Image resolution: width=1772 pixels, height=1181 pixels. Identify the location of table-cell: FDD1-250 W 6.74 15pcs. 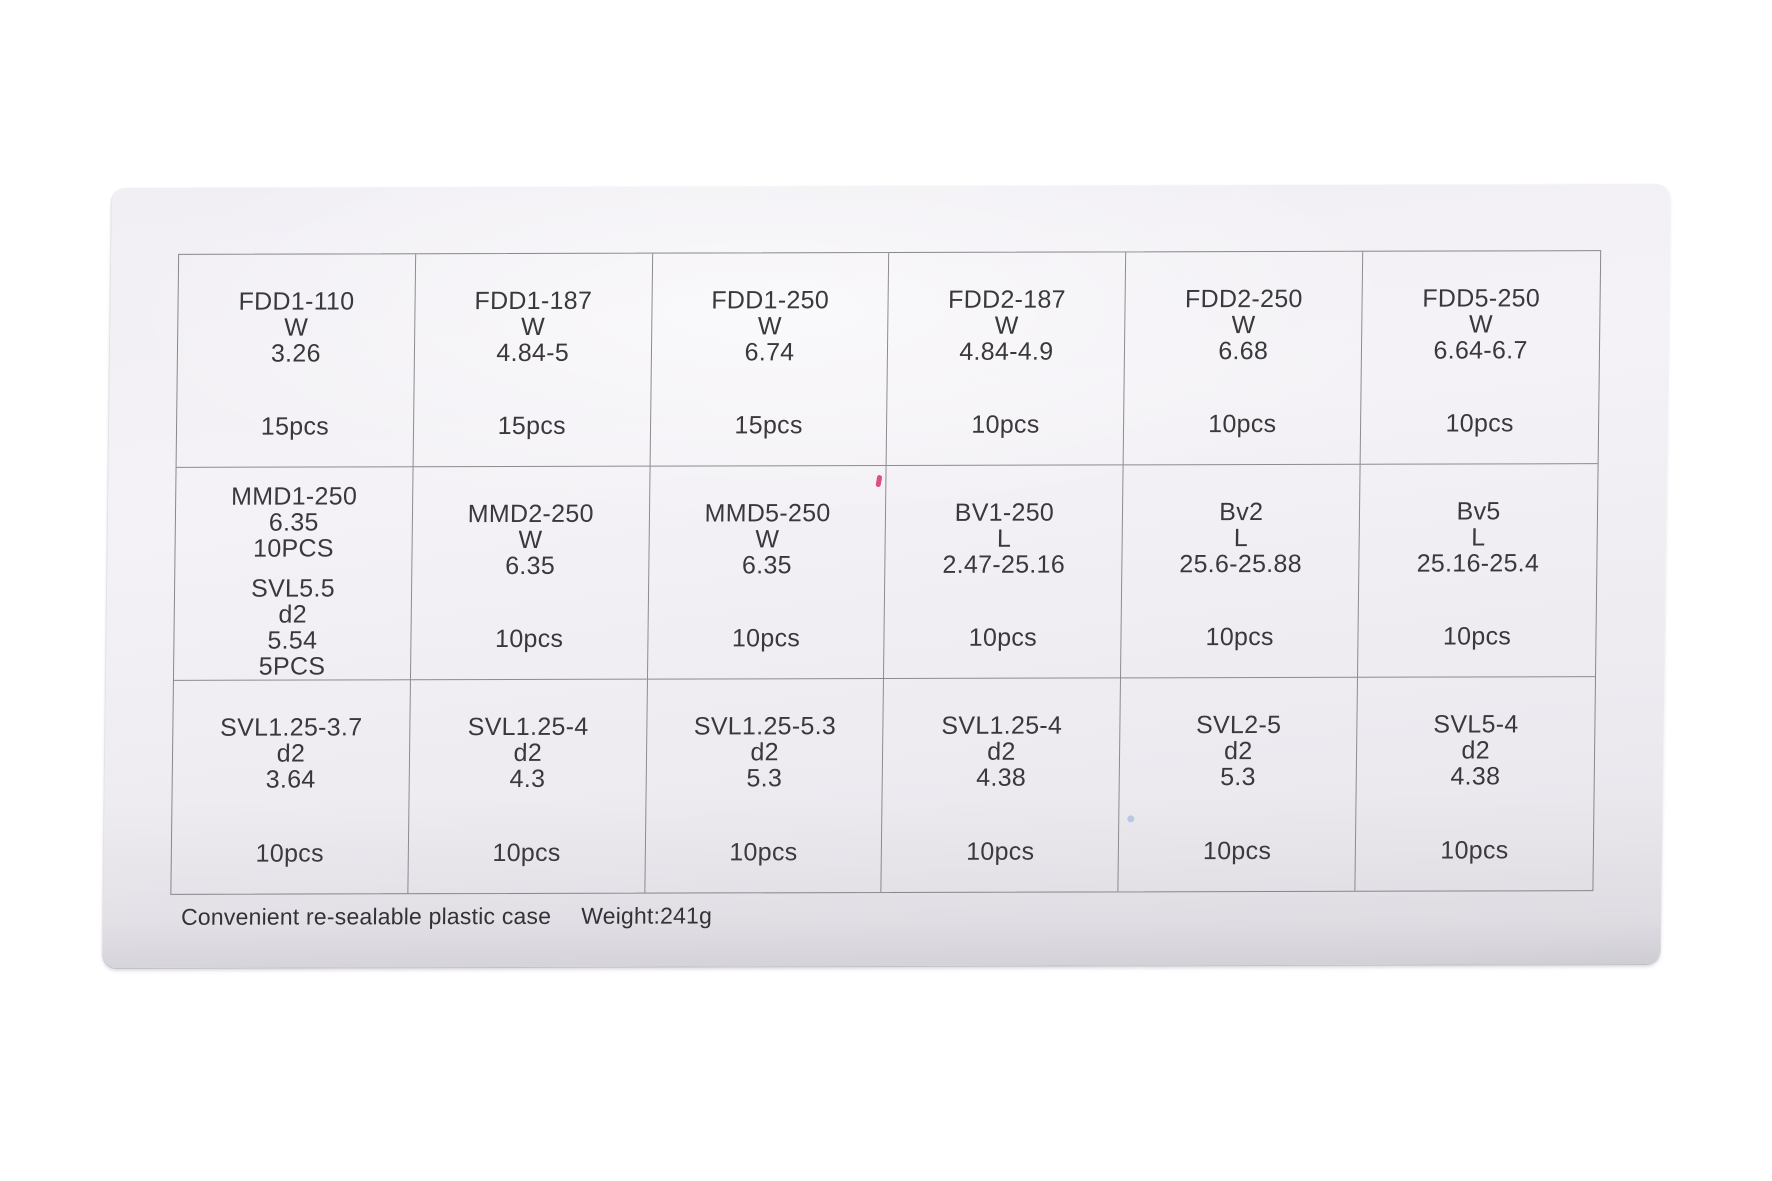
(770, 360).